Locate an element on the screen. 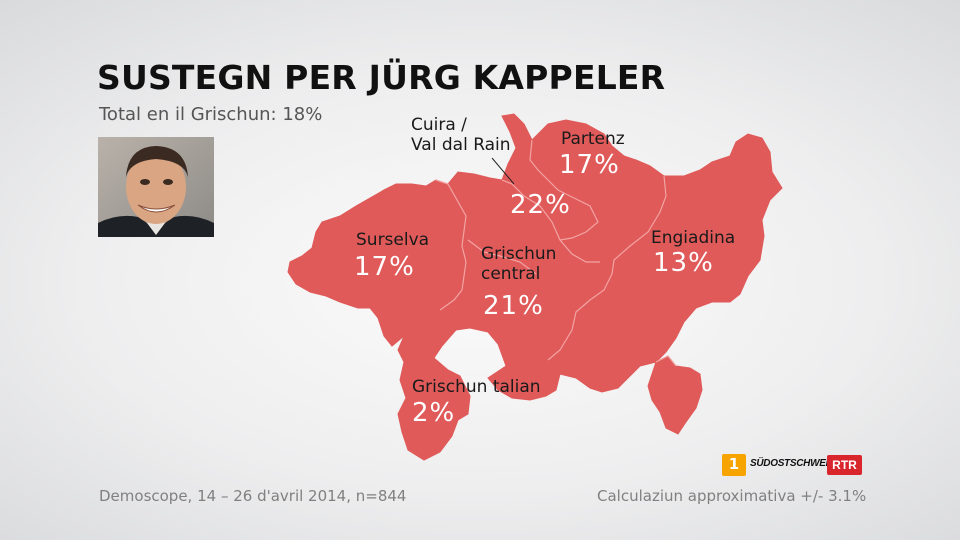 The width and height of the screenshot is (960, 540). region-value-partenz: 17% is located at coordinates (589, 165).